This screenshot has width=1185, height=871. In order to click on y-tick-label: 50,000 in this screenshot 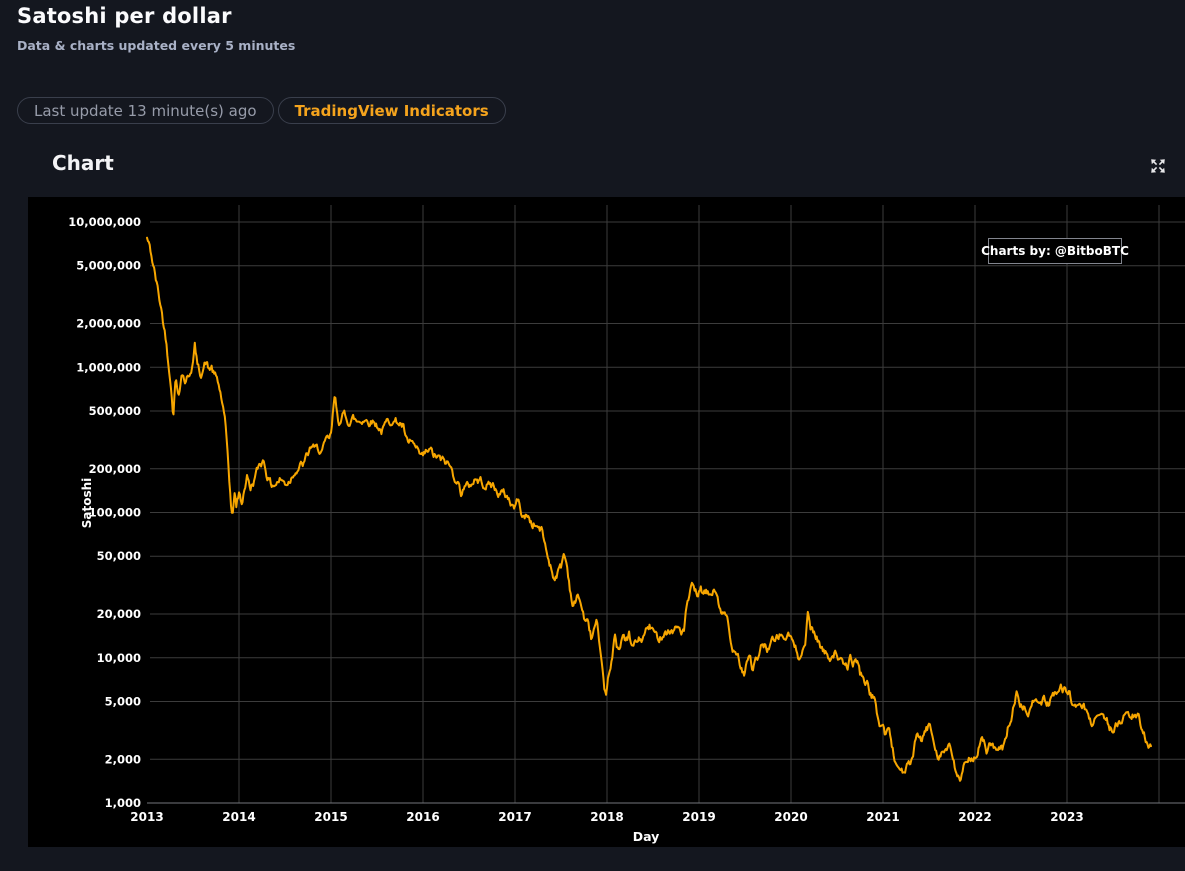, I will do `click(119, 556)`.